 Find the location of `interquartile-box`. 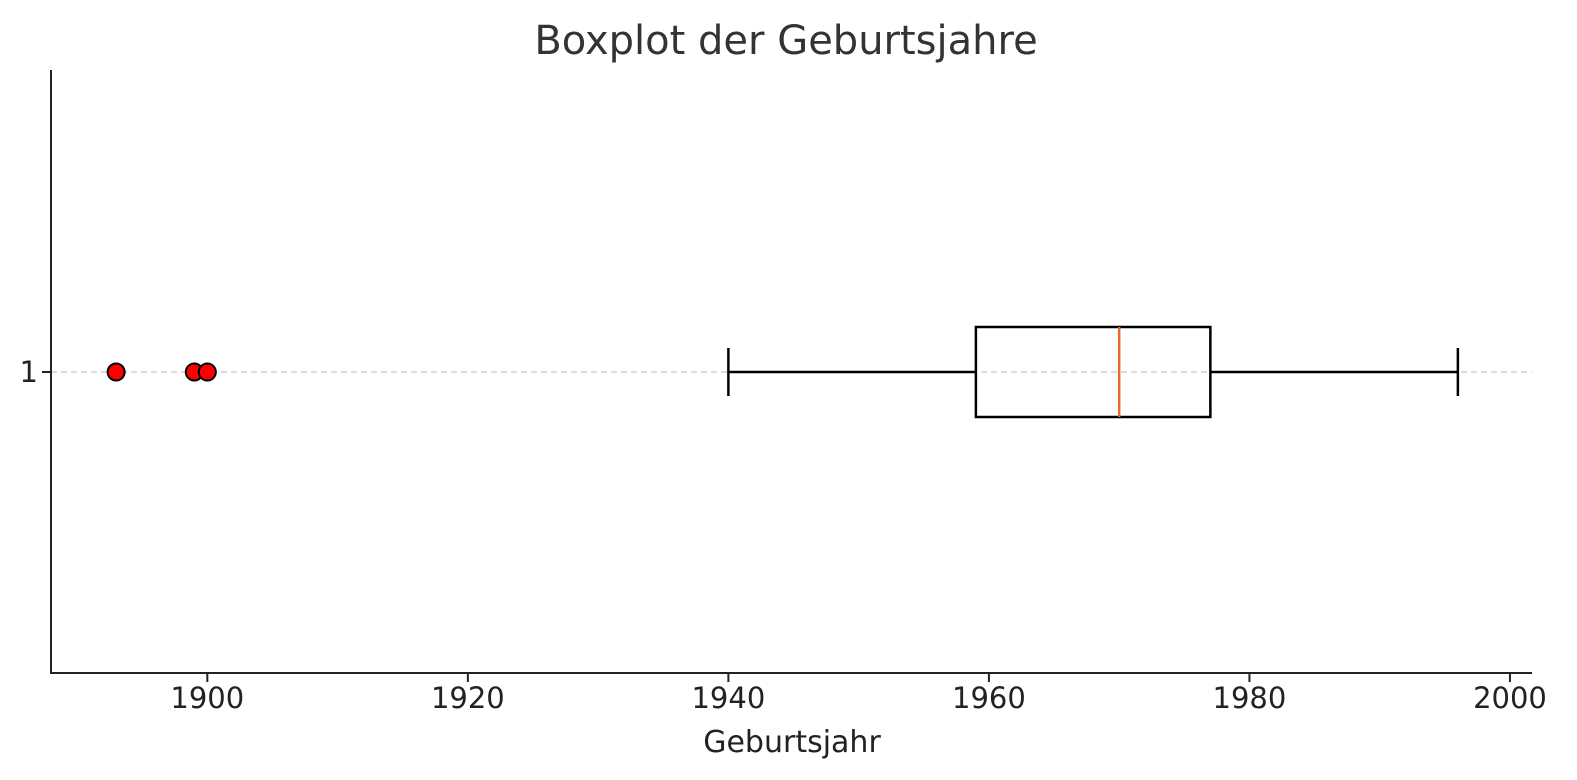

interquartile-box is located at coordinates (1093, 372).